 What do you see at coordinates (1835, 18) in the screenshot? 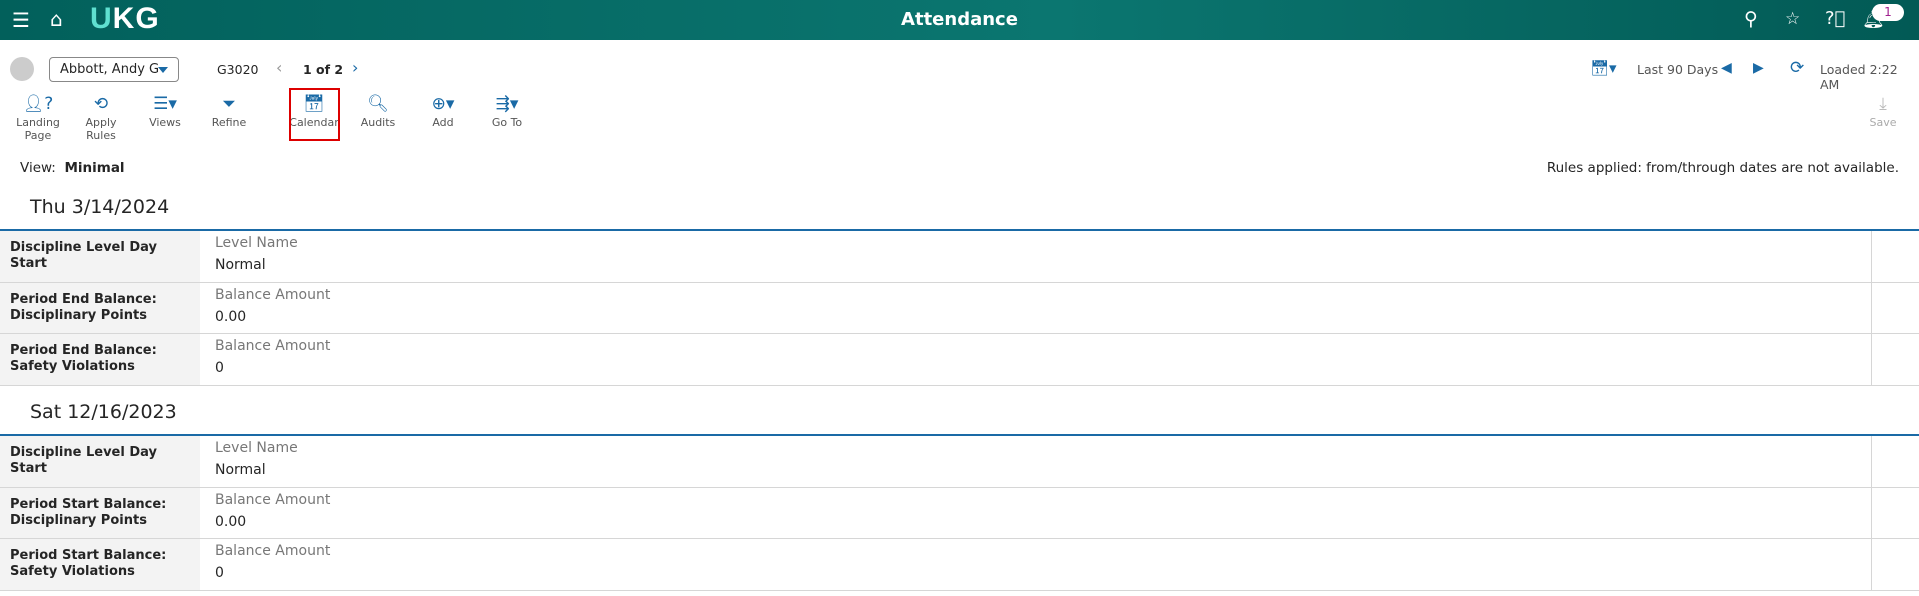
I see `help-icon: ?⃝` at bounding box center [1835, 18].